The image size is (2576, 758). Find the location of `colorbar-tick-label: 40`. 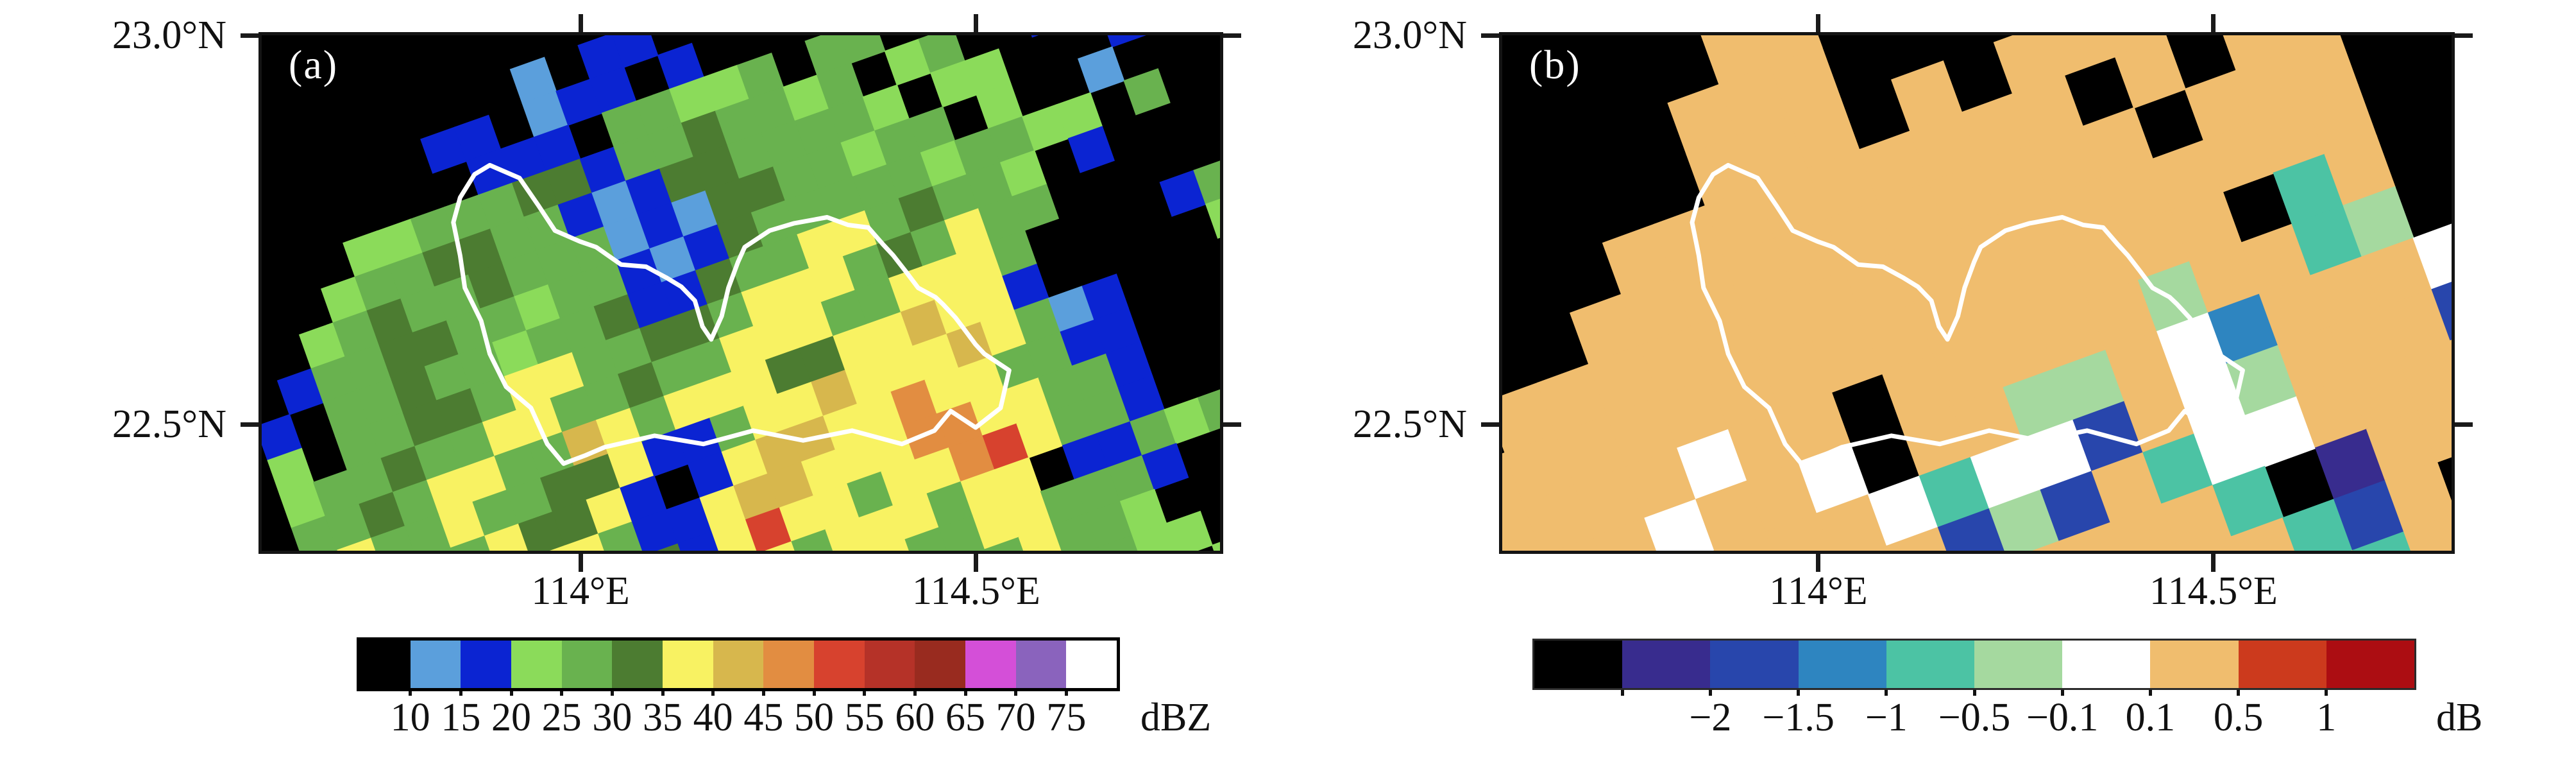

colorbar-tick-label: 40 is located at coordinates (713, 717).